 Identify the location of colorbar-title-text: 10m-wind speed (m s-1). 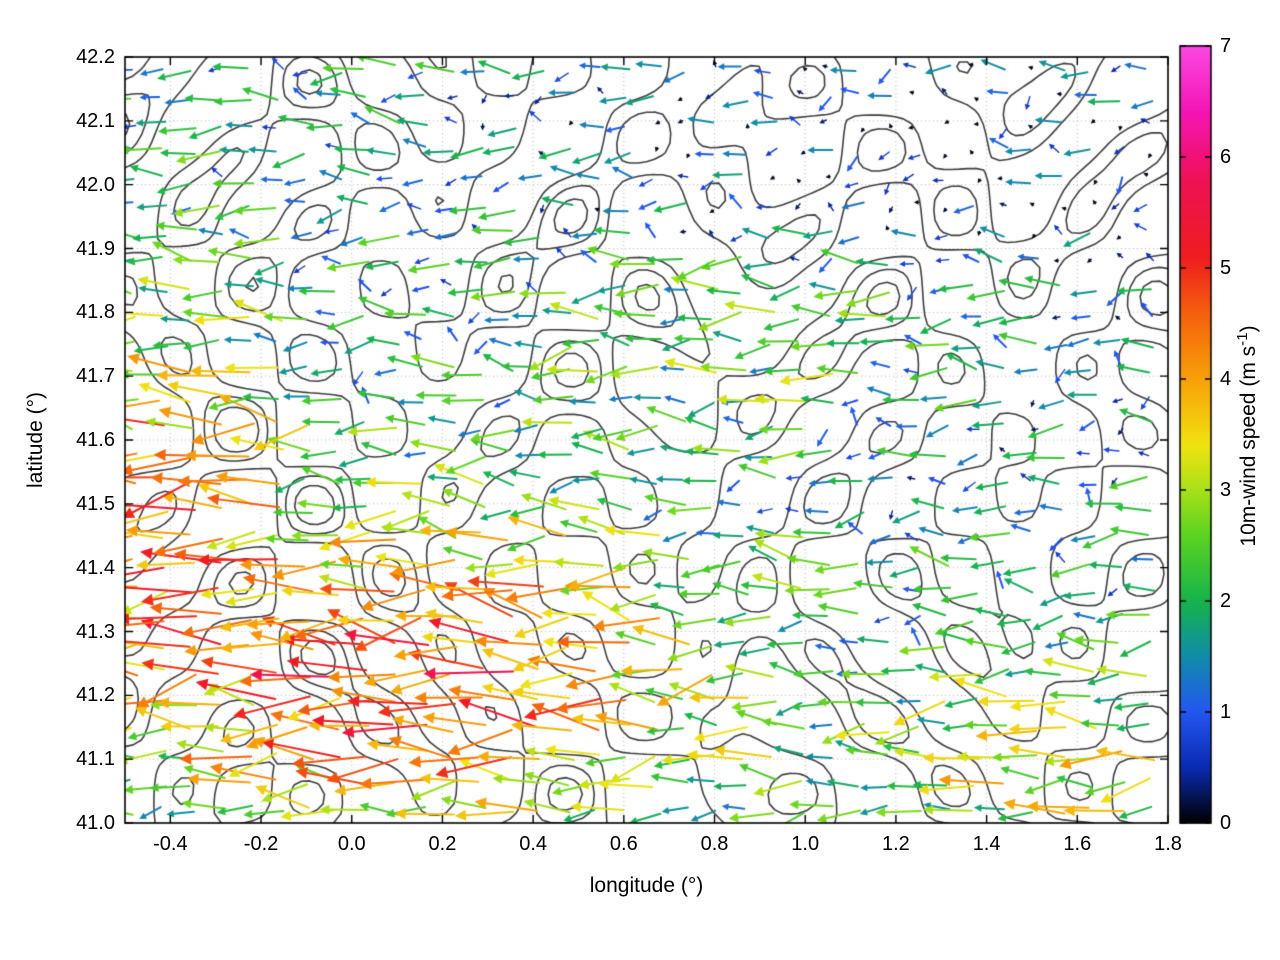
(1247, 436).